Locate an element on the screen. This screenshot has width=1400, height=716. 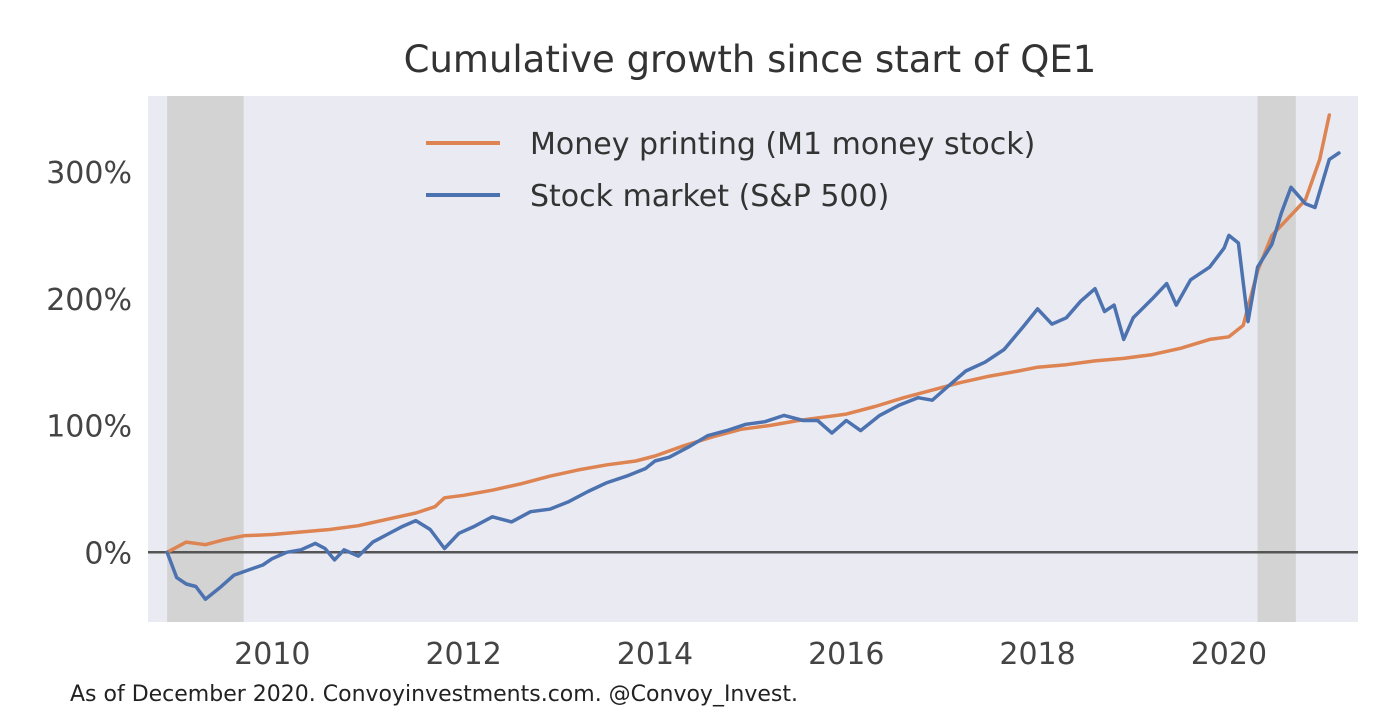
y-tick-label: 300% is located at coordinates (89, 173).